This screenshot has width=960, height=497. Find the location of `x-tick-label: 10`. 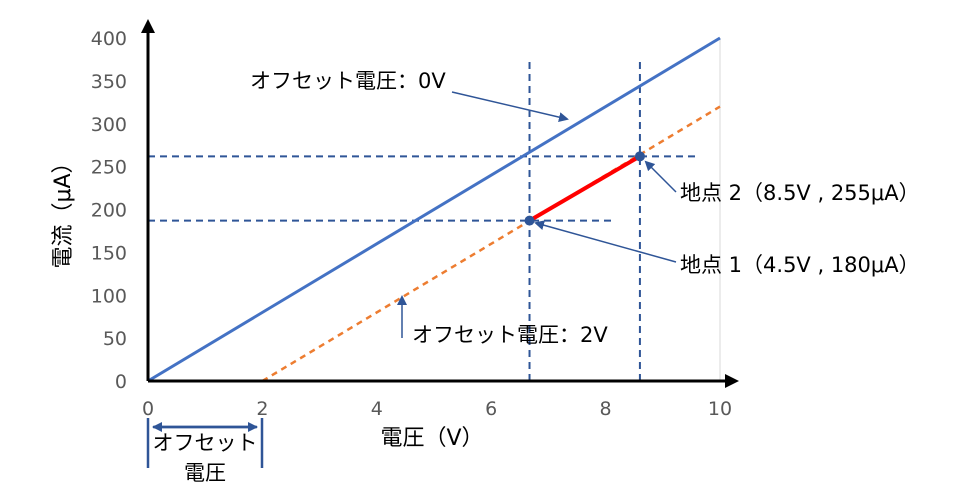

x-tick-label: 10 is located at coordinates (720, 409).